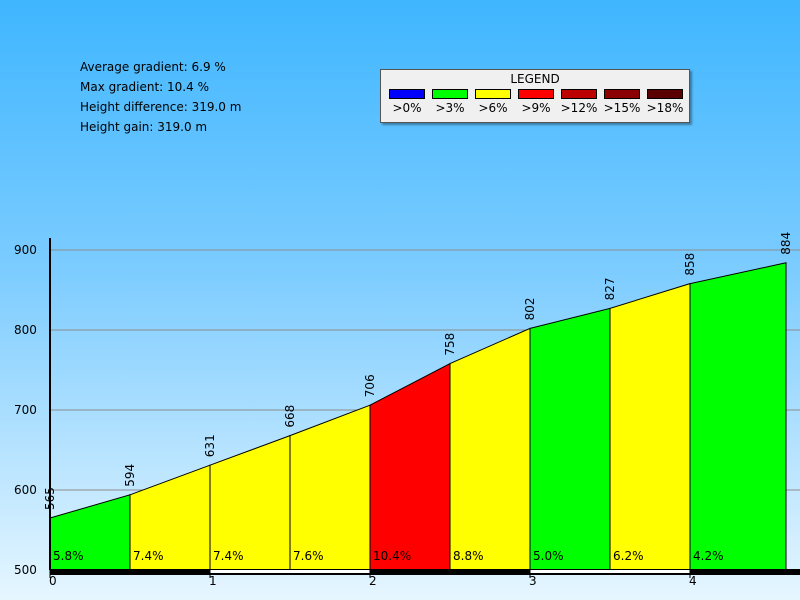 Image resolution: width=800 pixels, height=600 pixels. What do you see at coordinates (130, 475) in the screenshot?
I see `elevation-label: 594` at bounding box center [130, 475].